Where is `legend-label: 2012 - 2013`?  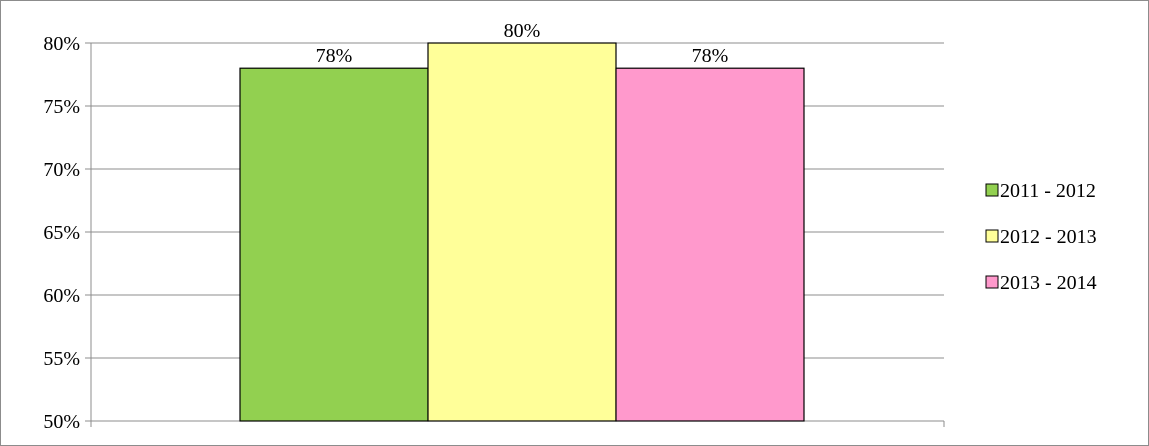
legend-label: 2012 - 2013 is located at coordinates (1048, 237).